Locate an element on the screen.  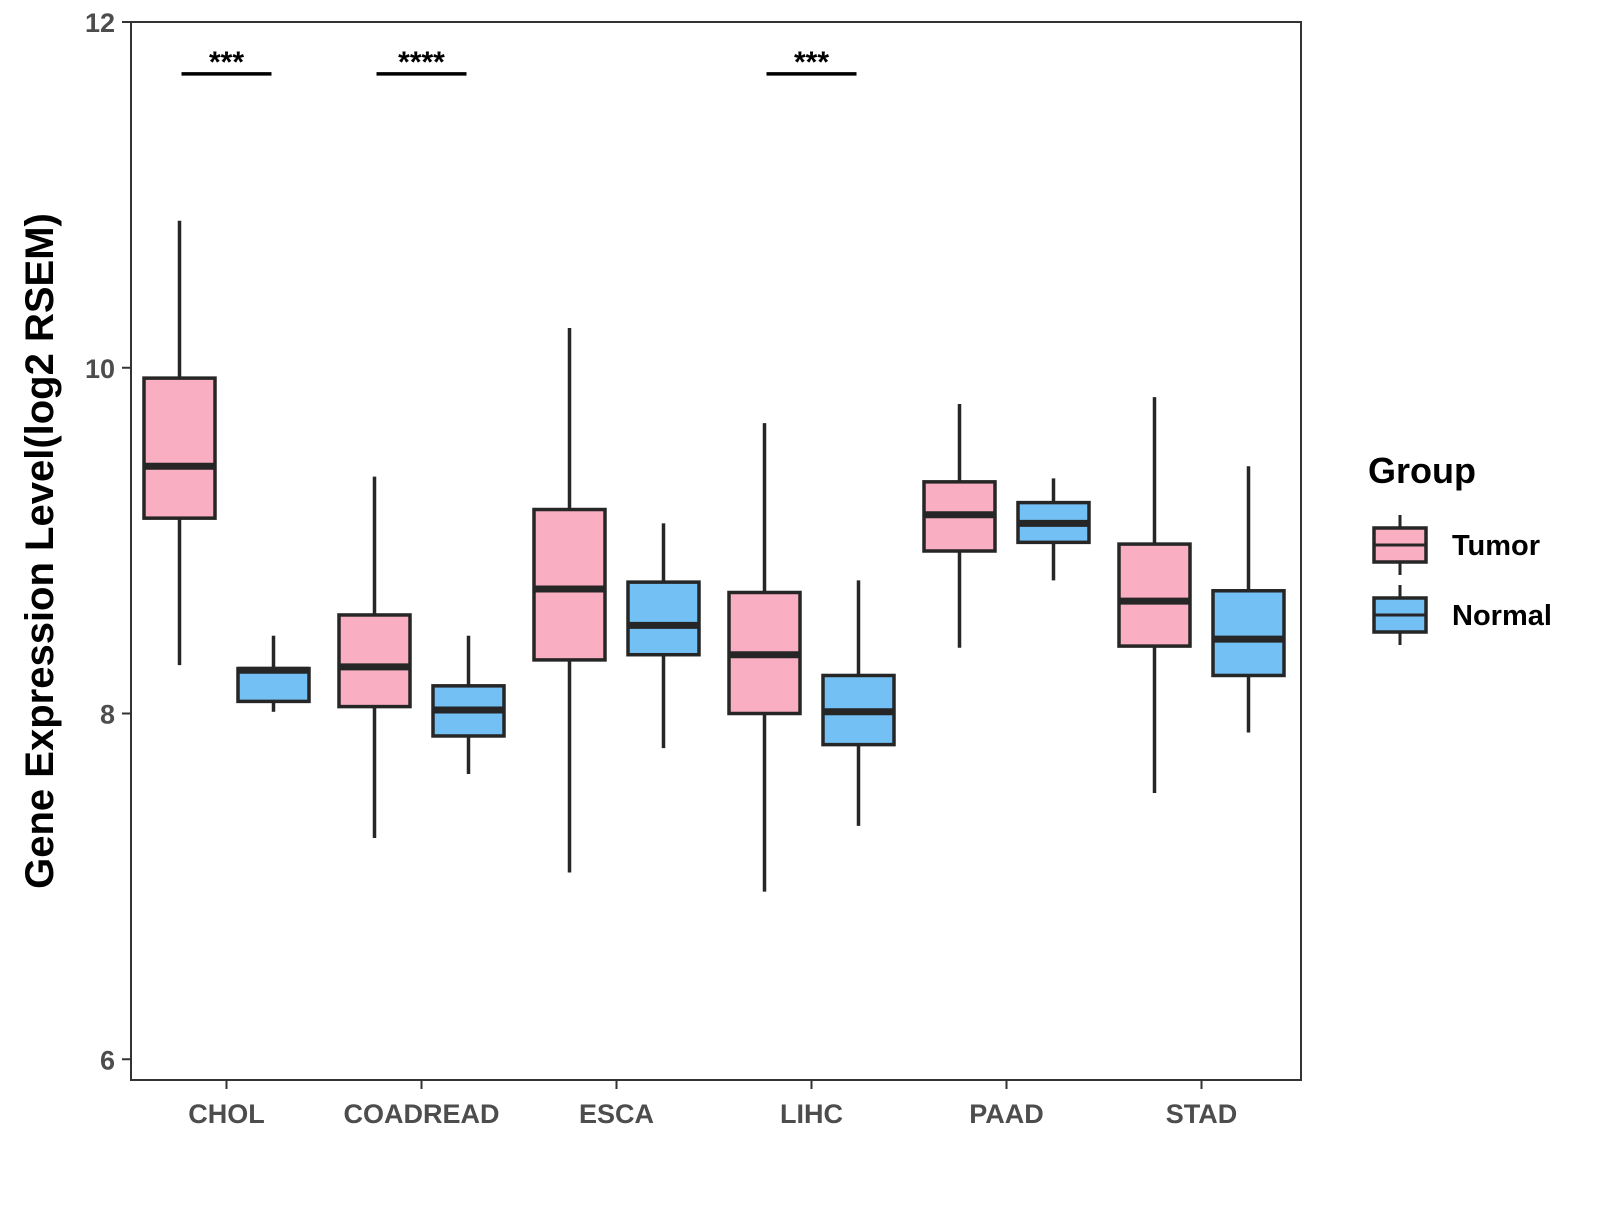
box-normal-esca is located at coordinates (663, 618).